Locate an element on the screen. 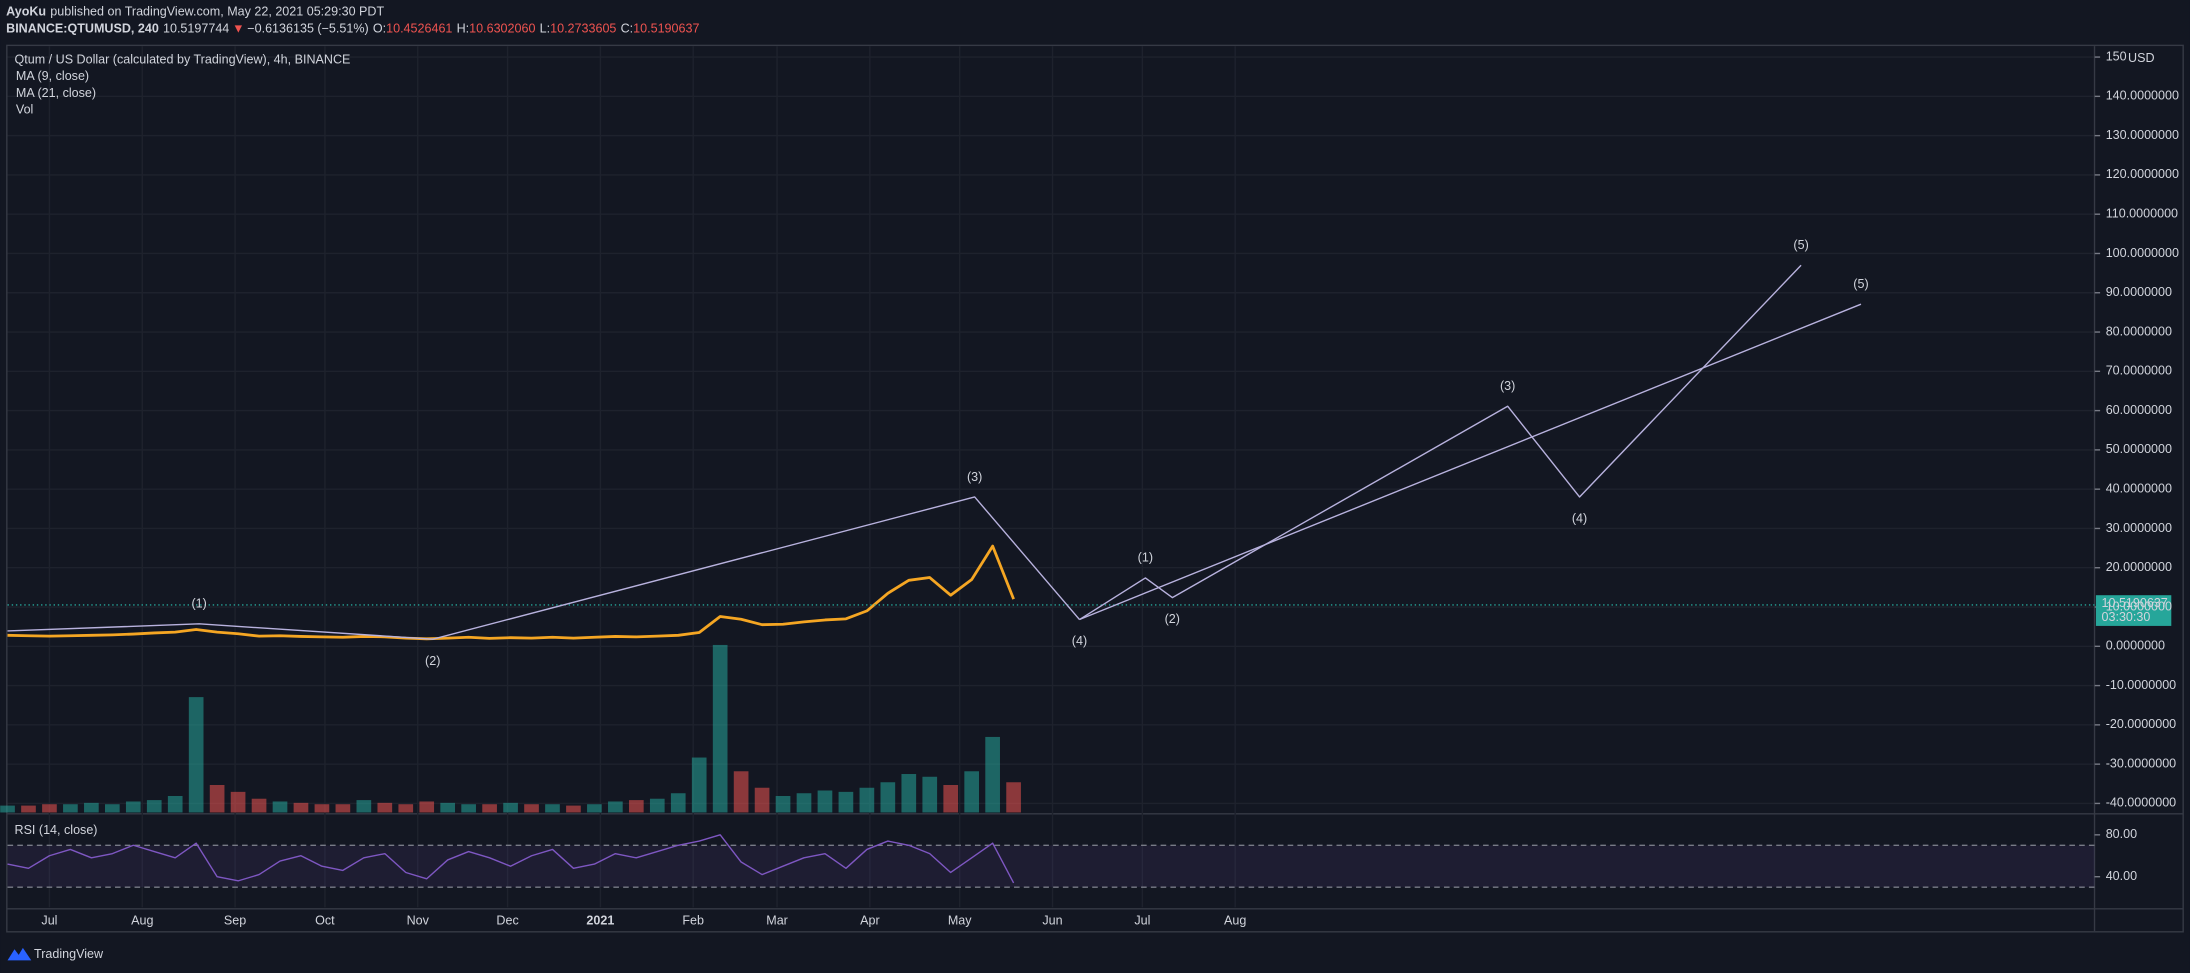 The height and width of the screenshot is (973, 2190). logo is located at coordinates (19, 954).